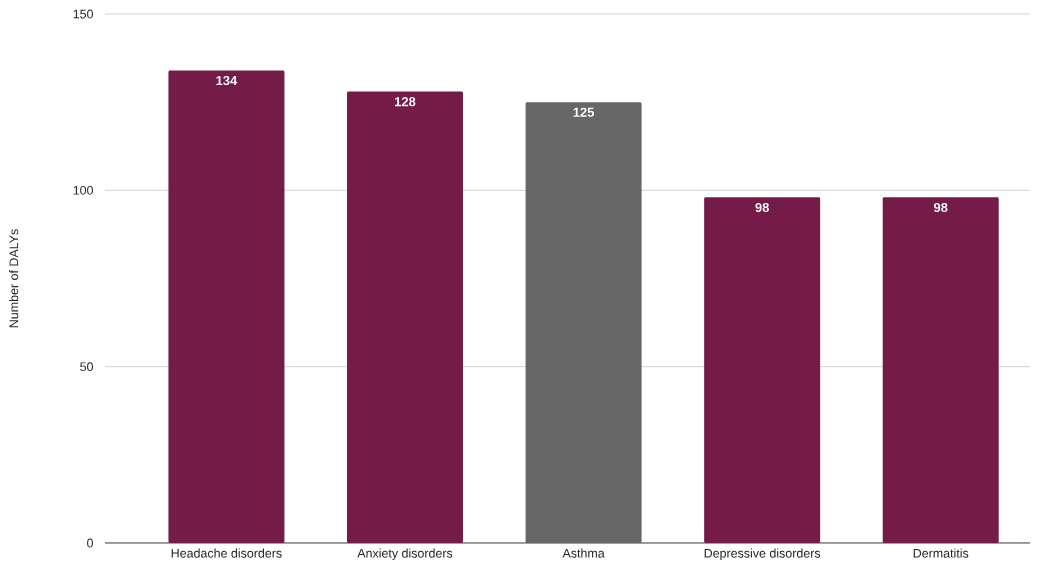 Image resolution: width=1044 pixels, height=573 pixels. What do you see at coordinates (405, 102) in the screenshot?
I see `data-label: 128` at bounding box center [405, 102].